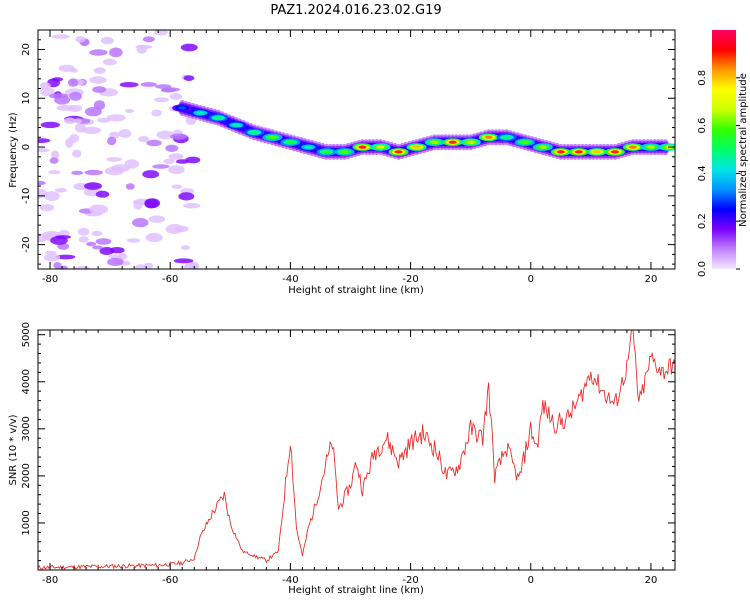 This screenshot has height=604, width=750. I want to click on y-tick-label: 5000, so click(26, 334).